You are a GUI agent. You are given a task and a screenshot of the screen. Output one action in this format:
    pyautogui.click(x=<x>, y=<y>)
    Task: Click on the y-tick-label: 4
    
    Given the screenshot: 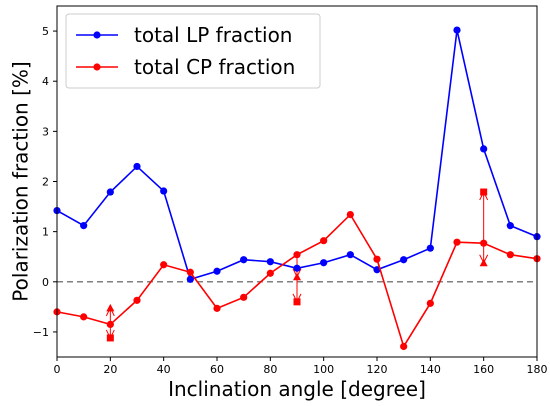 What is the action you would take?
    pyautogui.click(x=45, y=81)
    